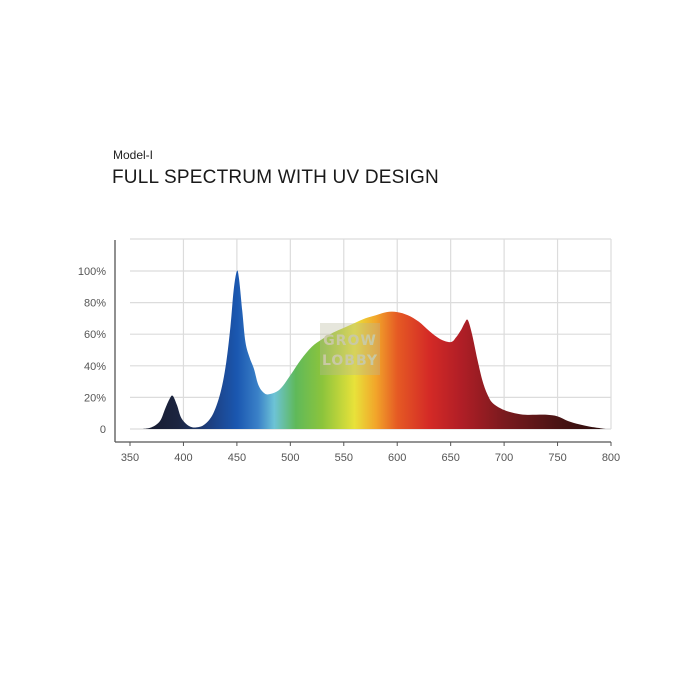 The image size is (700, 700). Describe the element at coordinates (183, 458) in the screenshot. I see `x-tick-label: 400` at that location.